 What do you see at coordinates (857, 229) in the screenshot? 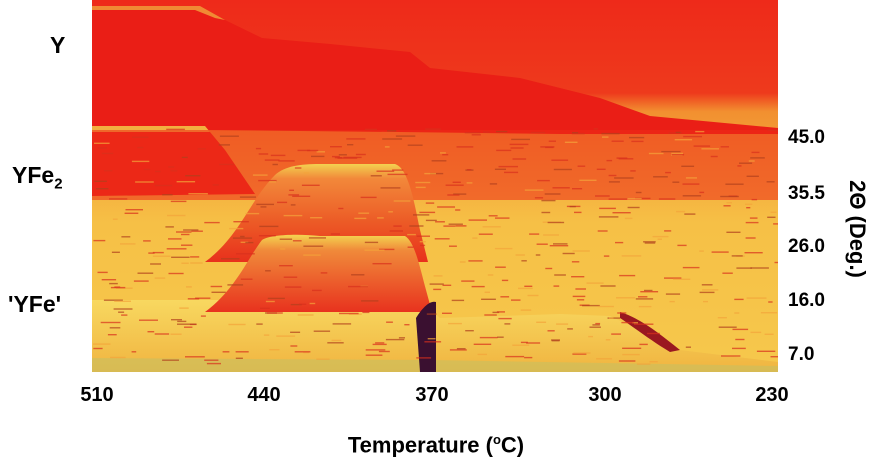
I see `y-axis-title: 2Θ (Deg.)` at bounding box center [857, 229].